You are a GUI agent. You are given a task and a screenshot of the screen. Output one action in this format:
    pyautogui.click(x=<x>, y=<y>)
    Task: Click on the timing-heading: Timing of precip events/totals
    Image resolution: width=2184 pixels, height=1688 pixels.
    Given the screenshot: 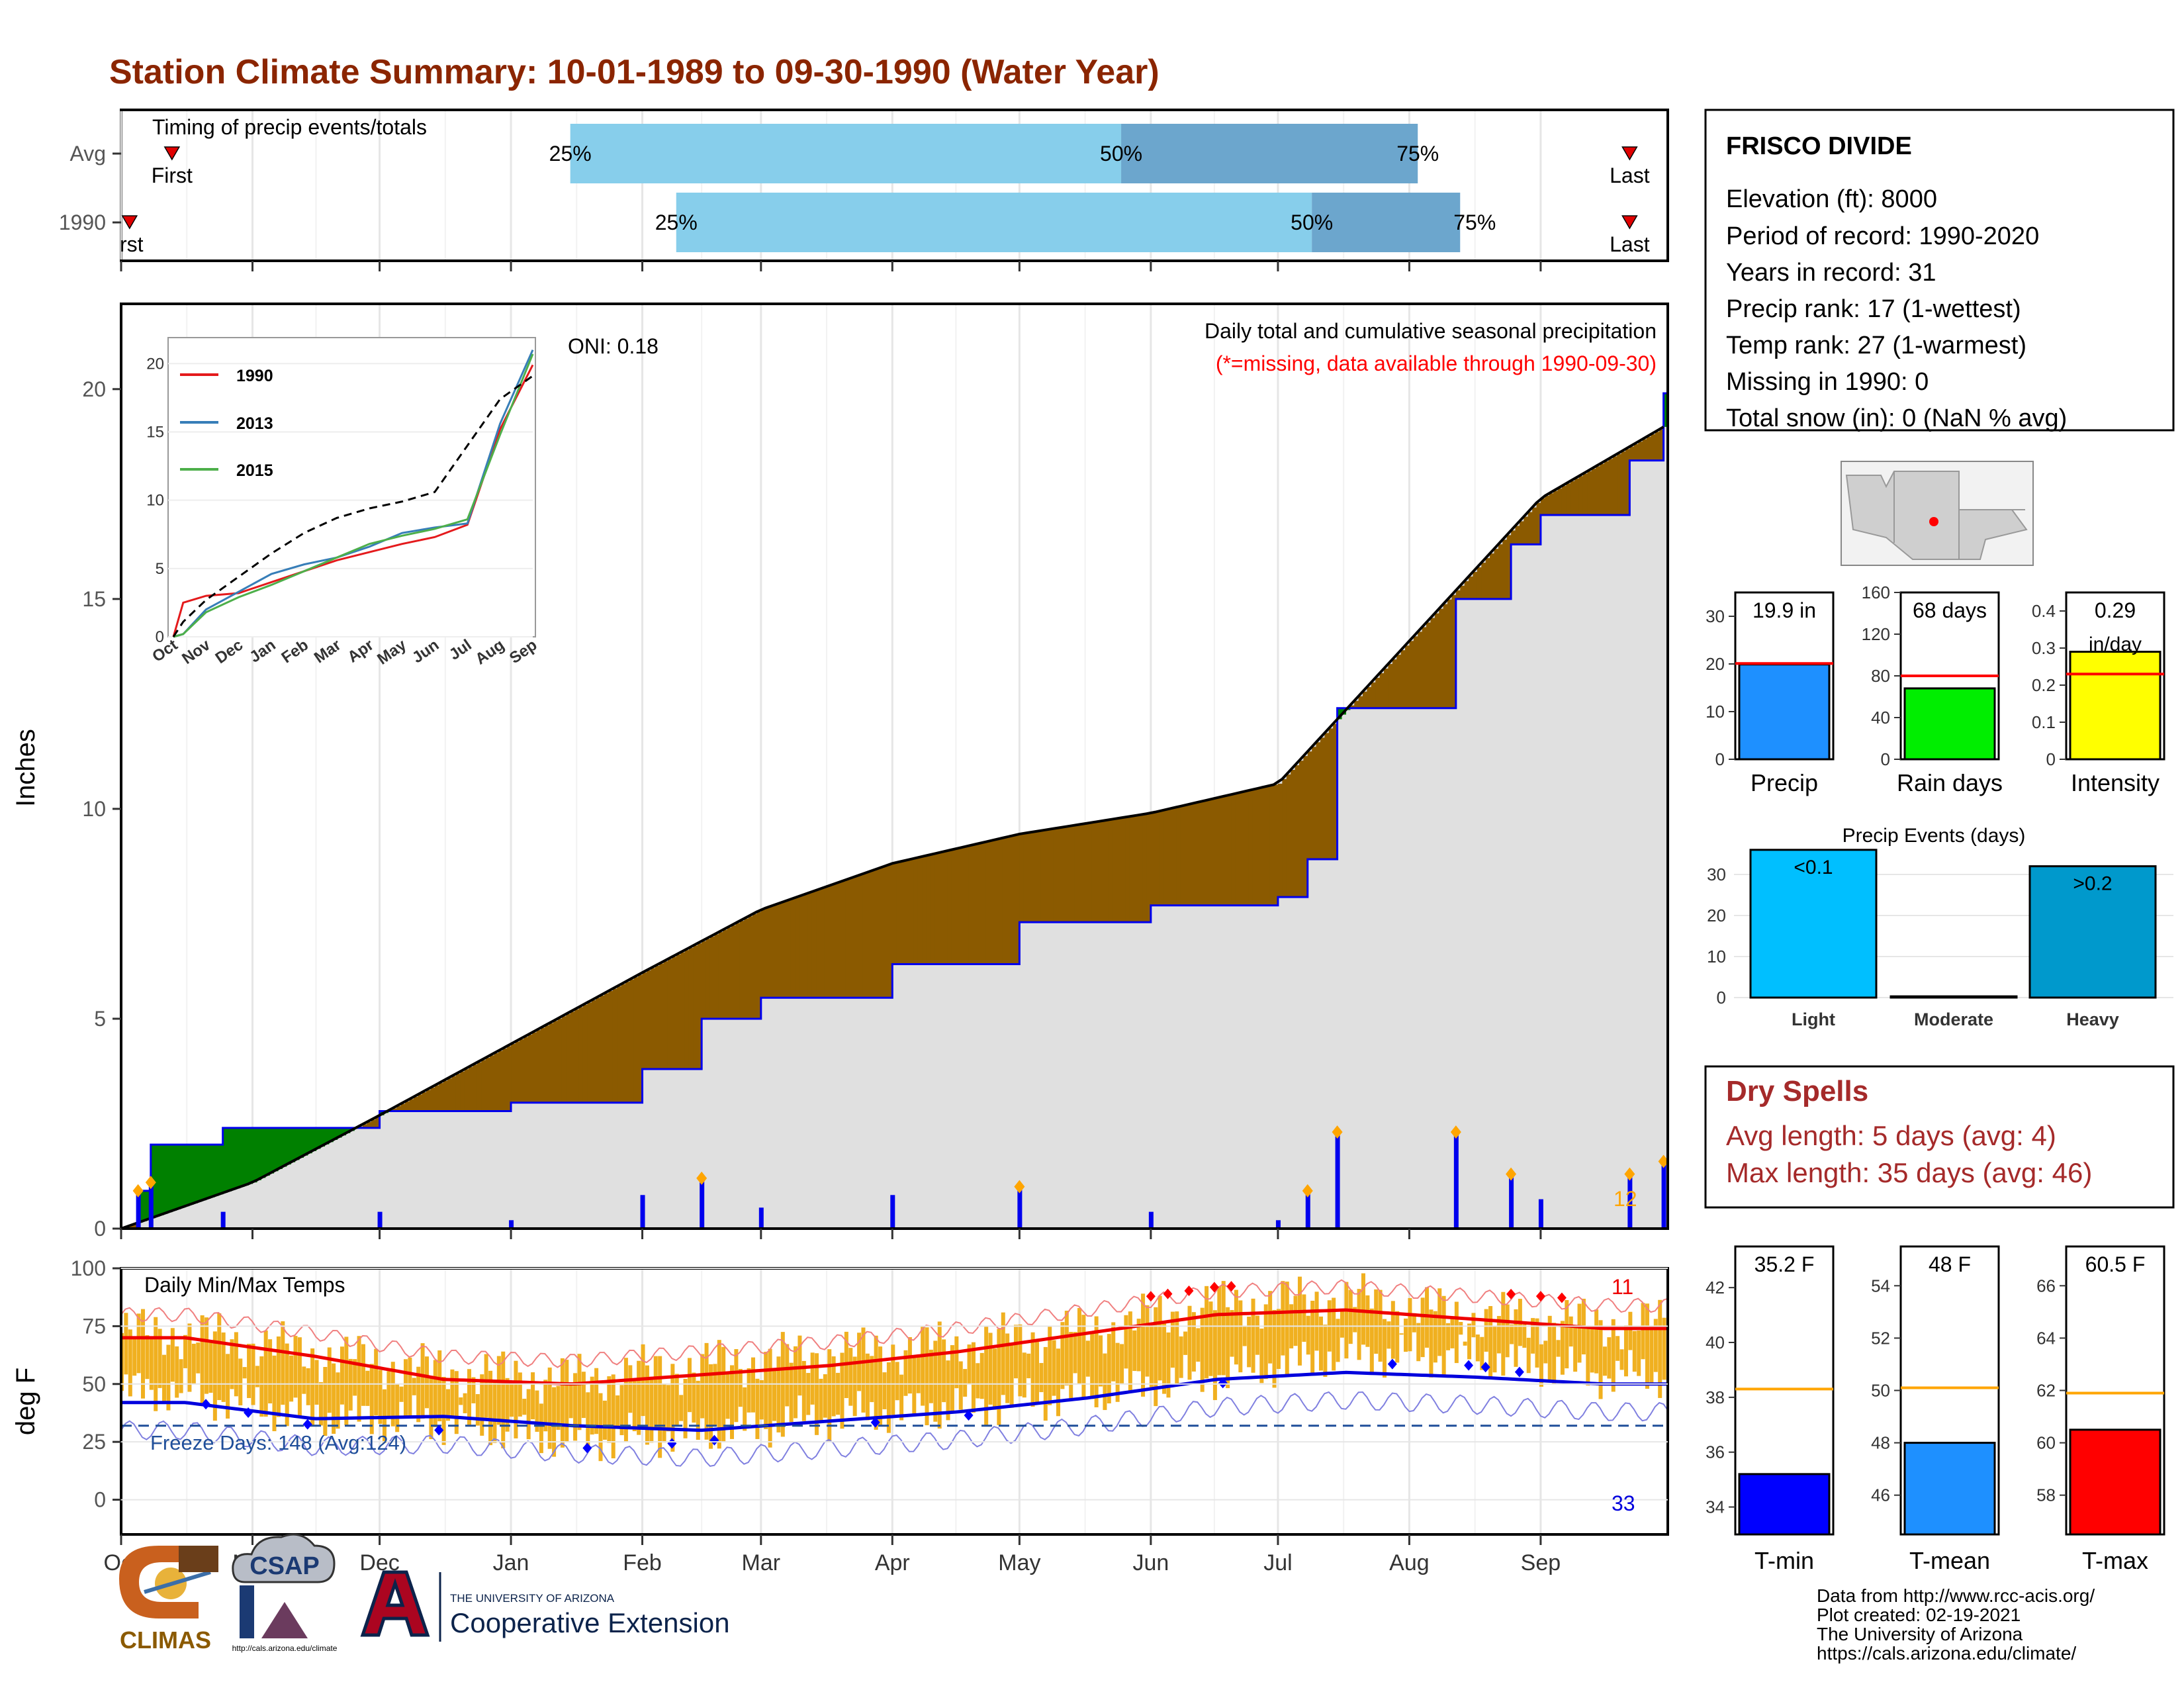 What is the action you would take?
    pyautogui.click(x=289, y=127)
    